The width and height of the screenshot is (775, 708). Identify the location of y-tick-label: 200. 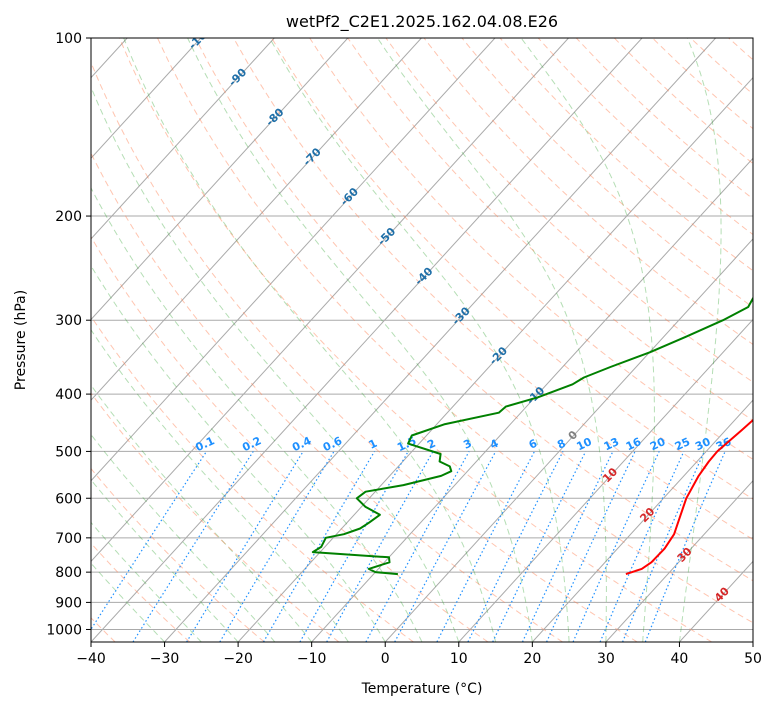
(68, 217).